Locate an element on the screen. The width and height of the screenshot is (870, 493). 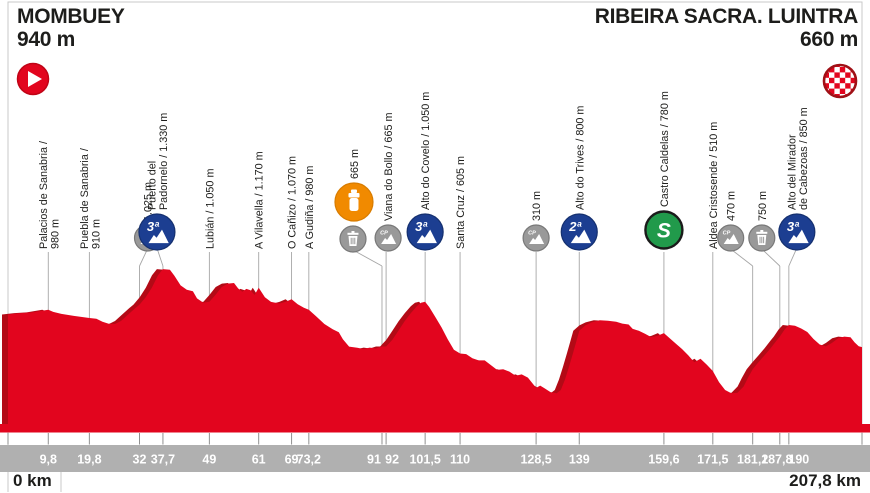
climb-cat2-icon: 2ª is located at coordinates (579, 232).